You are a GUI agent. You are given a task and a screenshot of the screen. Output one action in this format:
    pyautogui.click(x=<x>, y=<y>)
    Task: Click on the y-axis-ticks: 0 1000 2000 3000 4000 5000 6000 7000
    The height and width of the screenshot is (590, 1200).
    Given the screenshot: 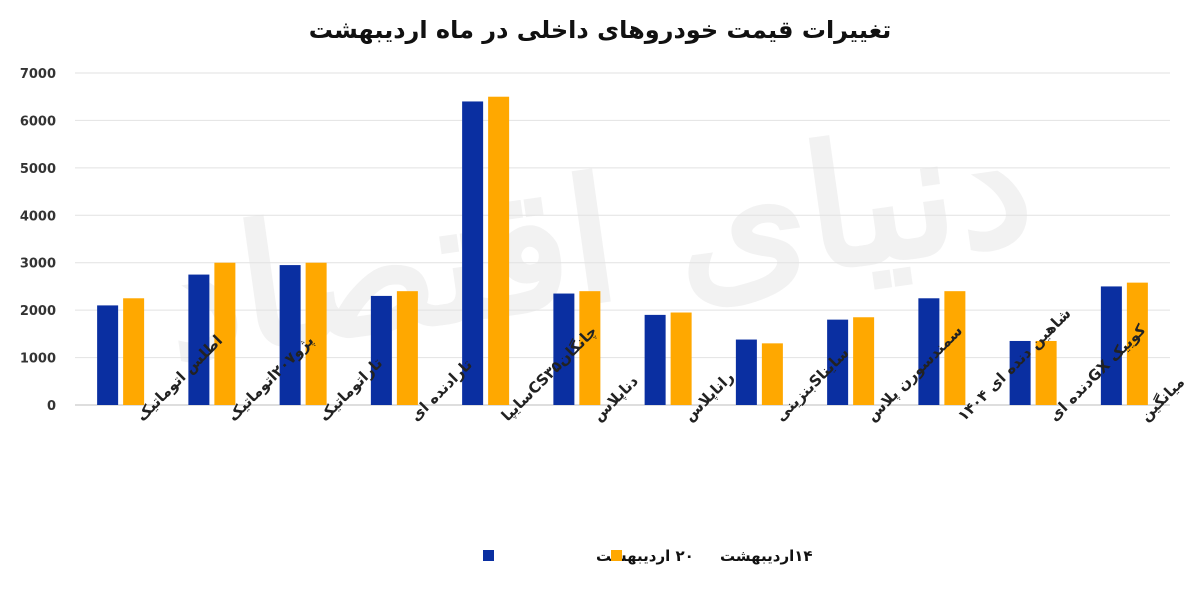 What is the action you would take?
    pyautogui.click(x=38, y=240)
    